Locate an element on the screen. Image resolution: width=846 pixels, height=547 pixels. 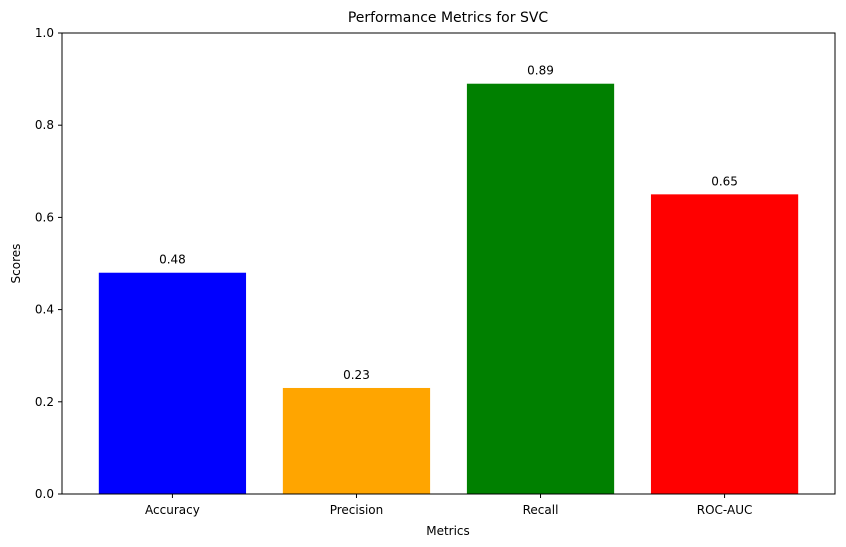
x-axis-label: Metrics is located at coordinates (448, 531).